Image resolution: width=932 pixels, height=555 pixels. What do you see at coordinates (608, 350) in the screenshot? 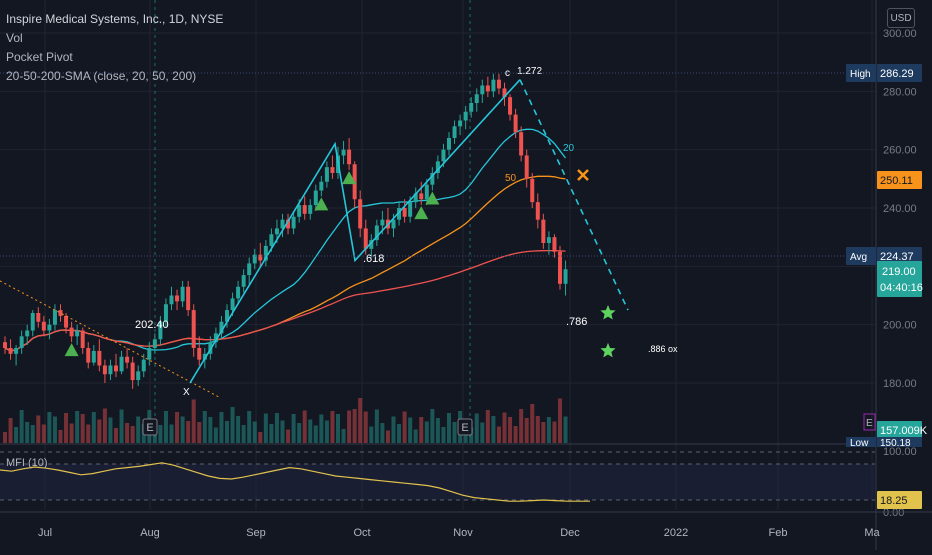
I see `target-star-icon` at bounding box center [608, 350].